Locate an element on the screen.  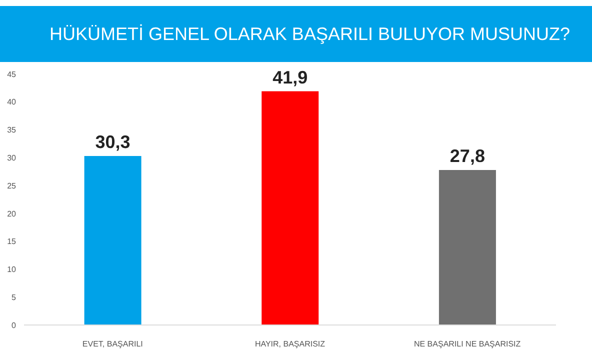
y-tick-label: 40 is located at coordinates (12, 102).